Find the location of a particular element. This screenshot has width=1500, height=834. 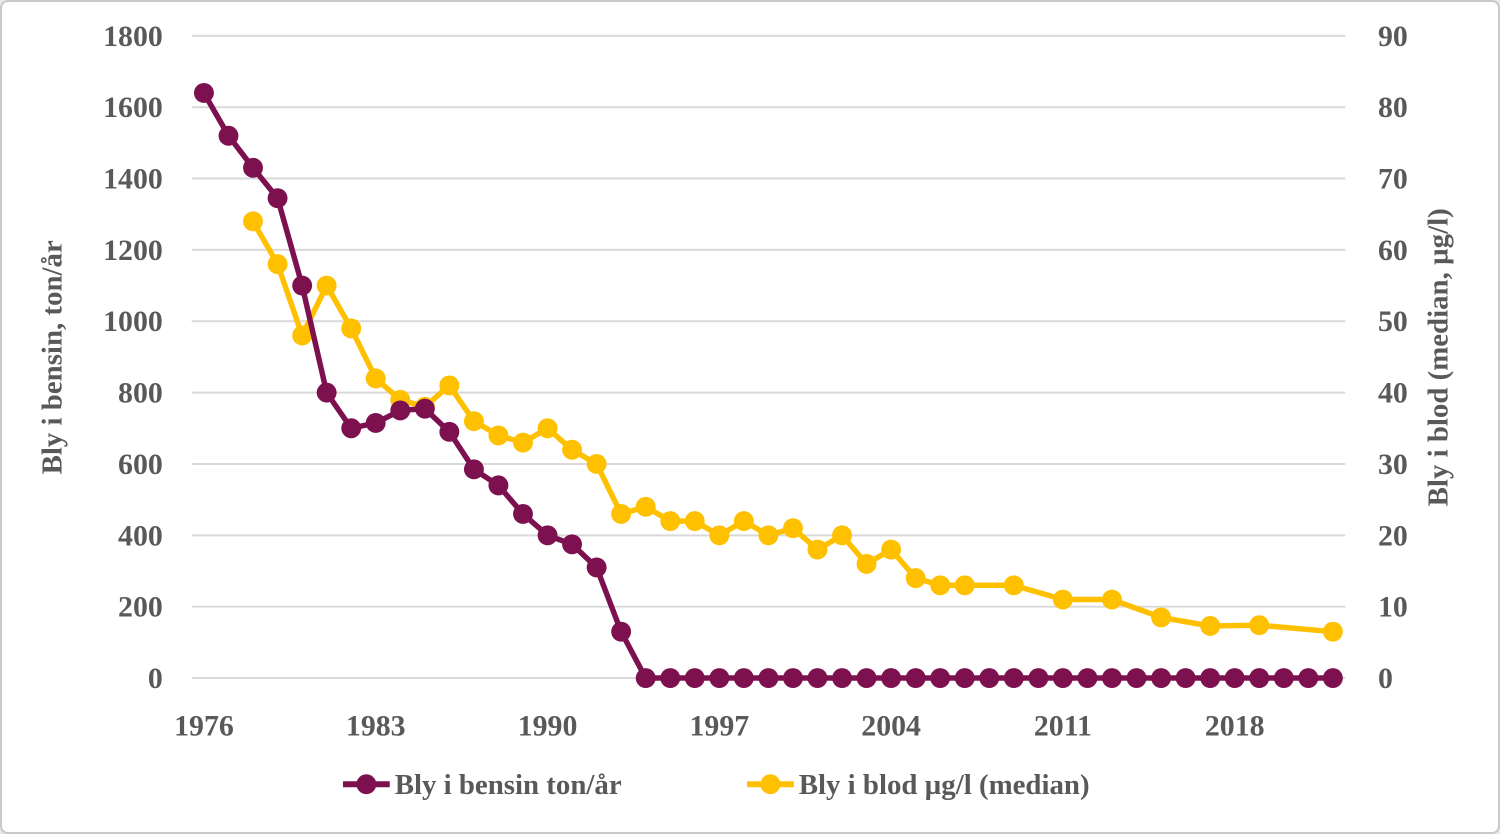

left-axis-tick-label: 600 is located at coordinates (140, 464).